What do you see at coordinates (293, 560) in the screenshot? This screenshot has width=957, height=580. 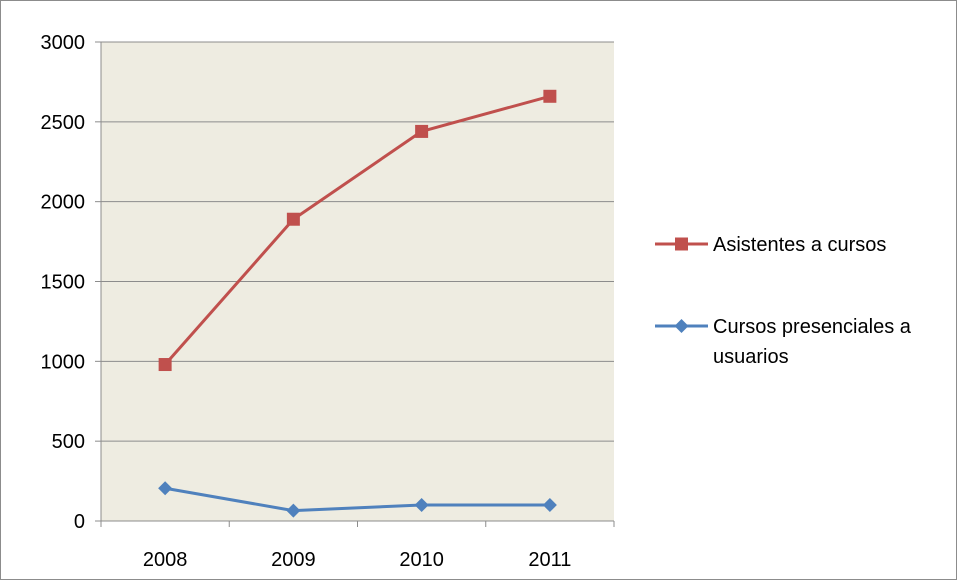 I see `x-tick-label: 2009` at bounding box center [293, 560].